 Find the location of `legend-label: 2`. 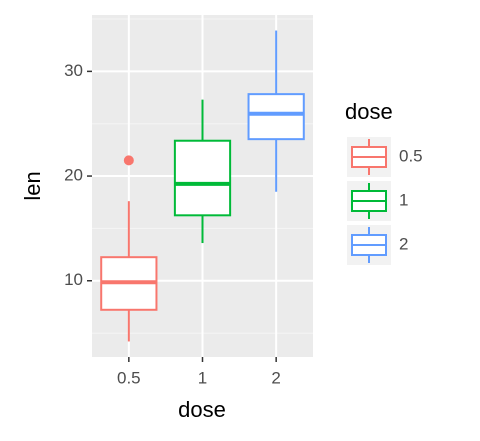

legend-label: 2 is located at coordinates (403, 243).